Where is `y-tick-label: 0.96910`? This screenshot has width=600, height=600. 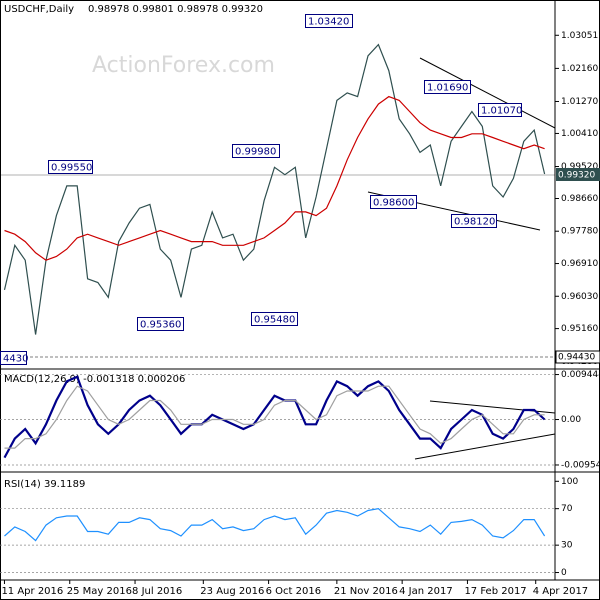 y-tick-label: 0.96910 is located at coordinates (579, 264).